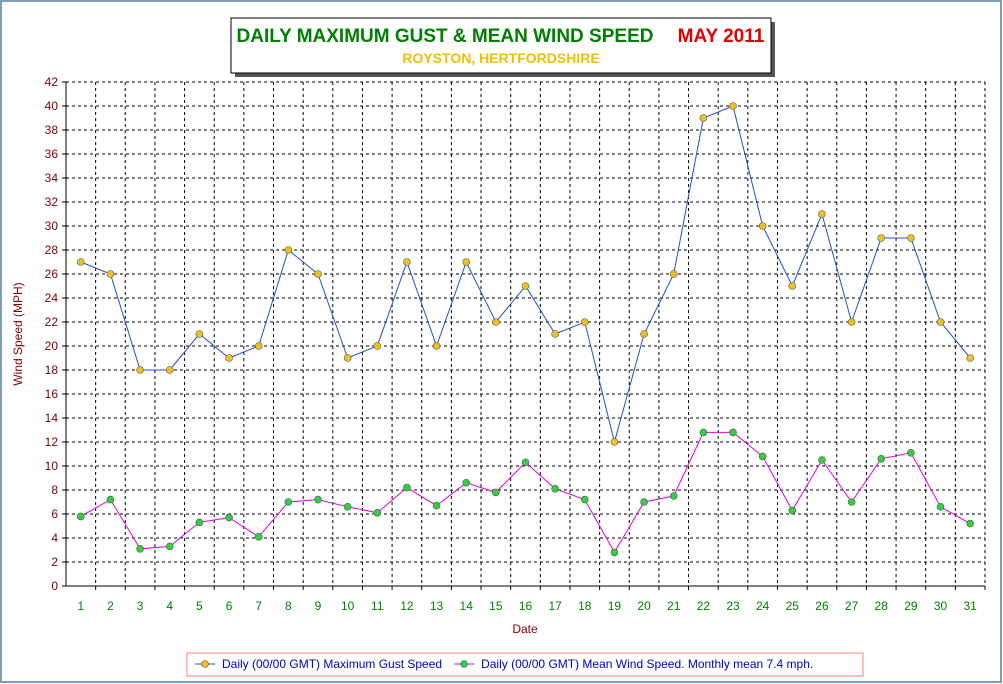 This screenshot has width=1003, height=684. Describe the element at coordinates (52, 274) in the screenshot. I see `y-tick-label: 26` at that location.